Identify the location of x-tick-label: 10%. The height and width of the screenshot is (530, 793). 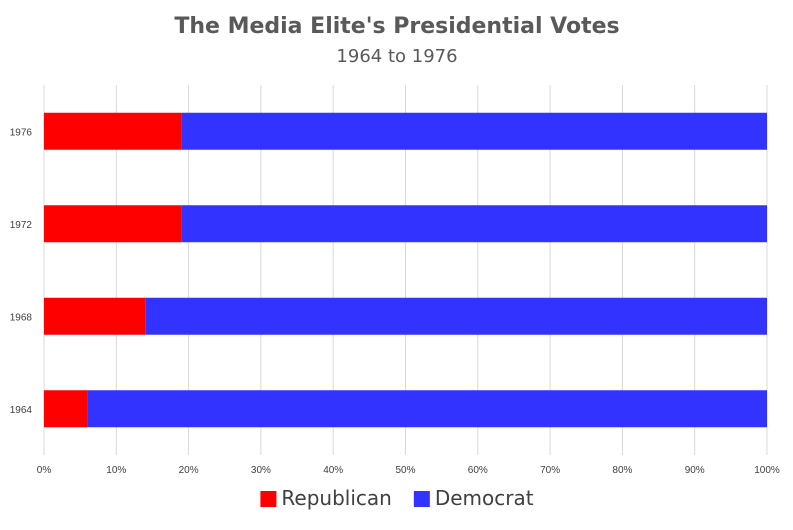
(116, 470).